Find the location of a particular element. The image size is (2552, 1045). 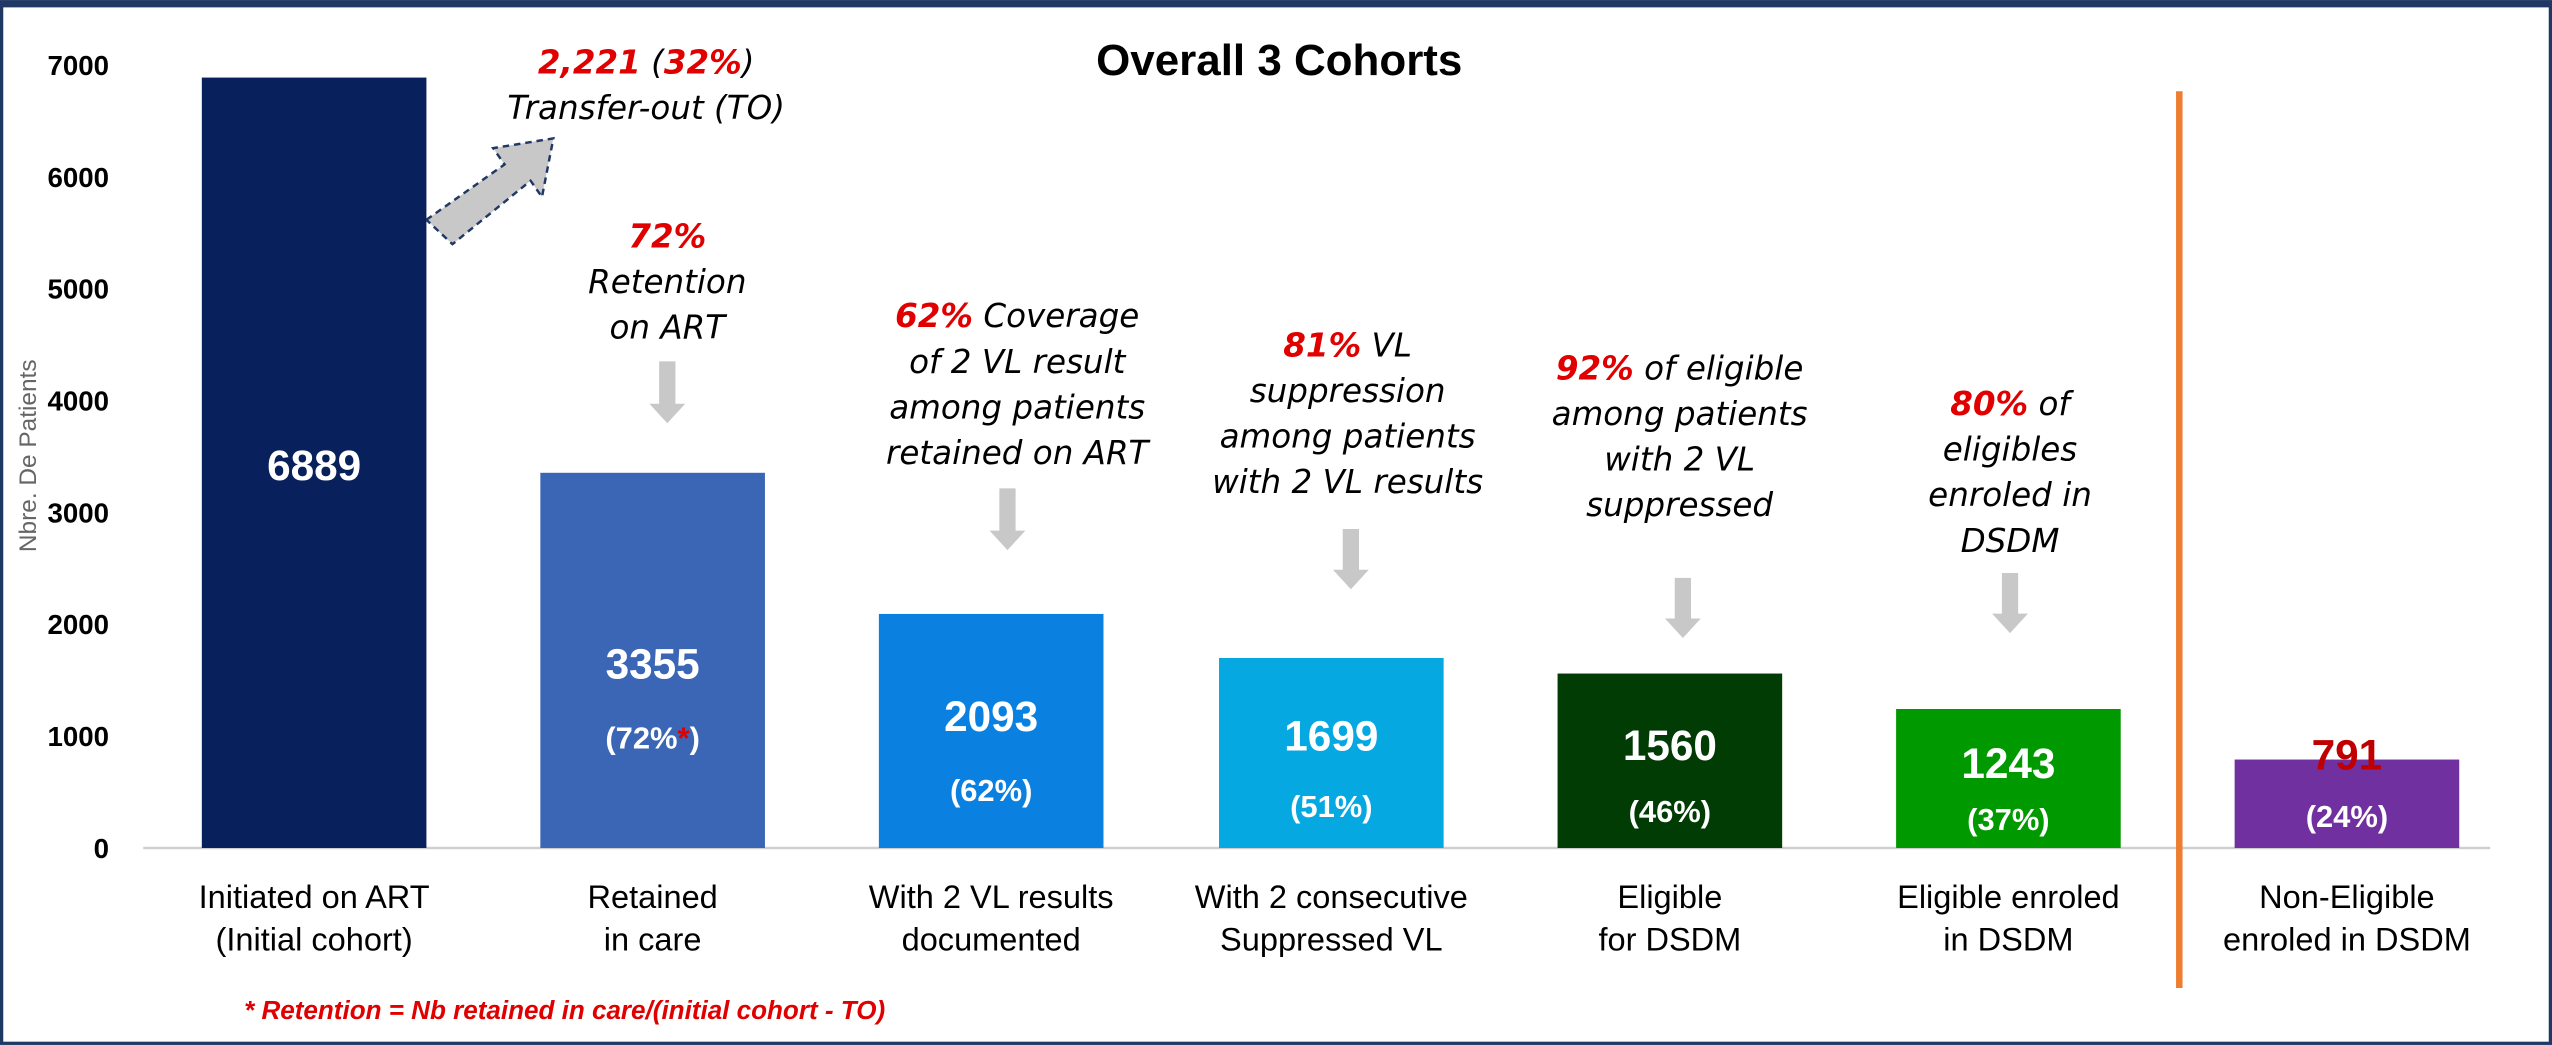

annotation-line: 2,221 (32%) is located at coordinates (646, 62).